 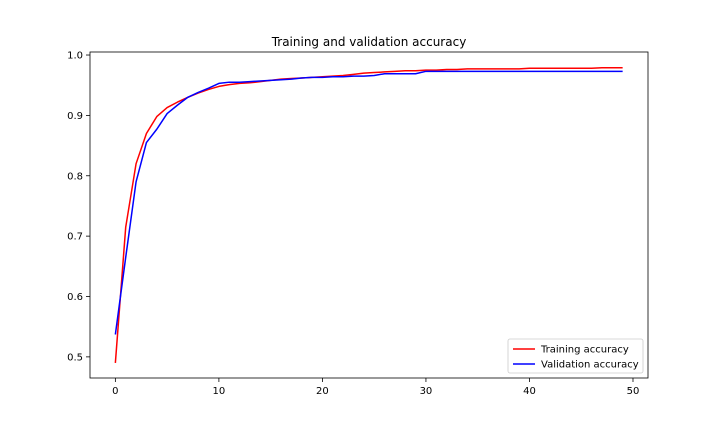 What do you see at coordinates (322, 391) in the screenshot?
I see `x-tick-label: 20` at bounding box center [322, 391].